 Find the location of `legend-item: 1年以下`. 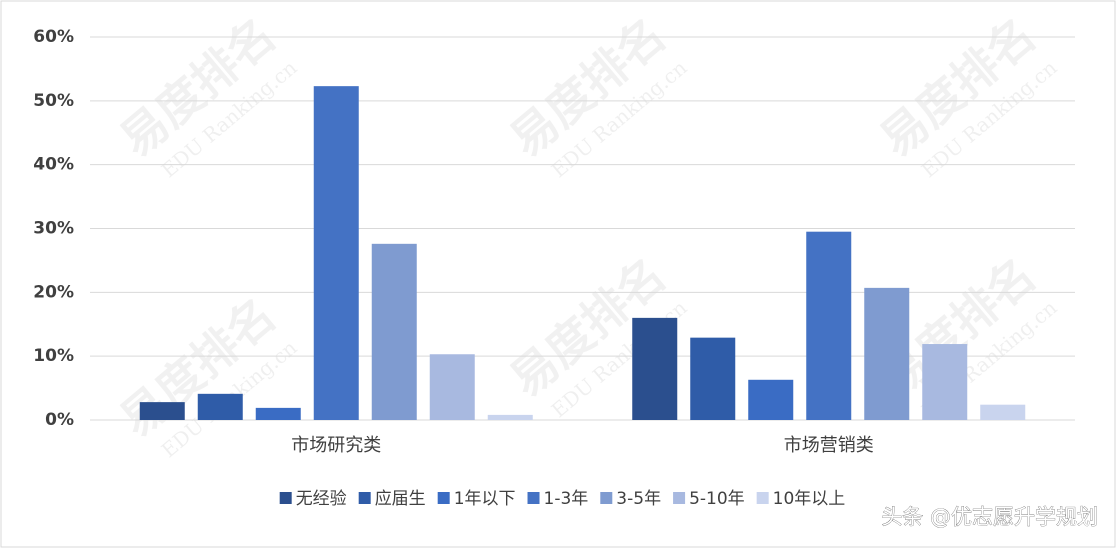

legend-item: 1年以下 is located at coordinates (476, 499).